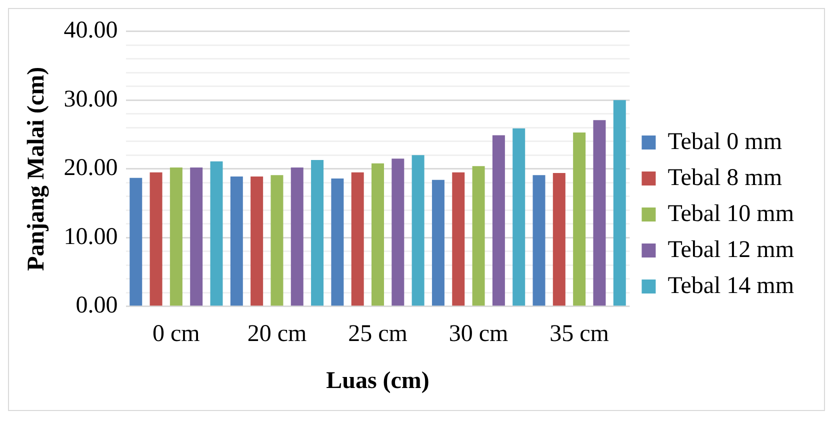 The width and height of the screenshot is (835, 421). What do you see at coordinates (277, 334) in the screenshot?
I see `x-tick-label: 20 cm` at bounding box center [277, 334].